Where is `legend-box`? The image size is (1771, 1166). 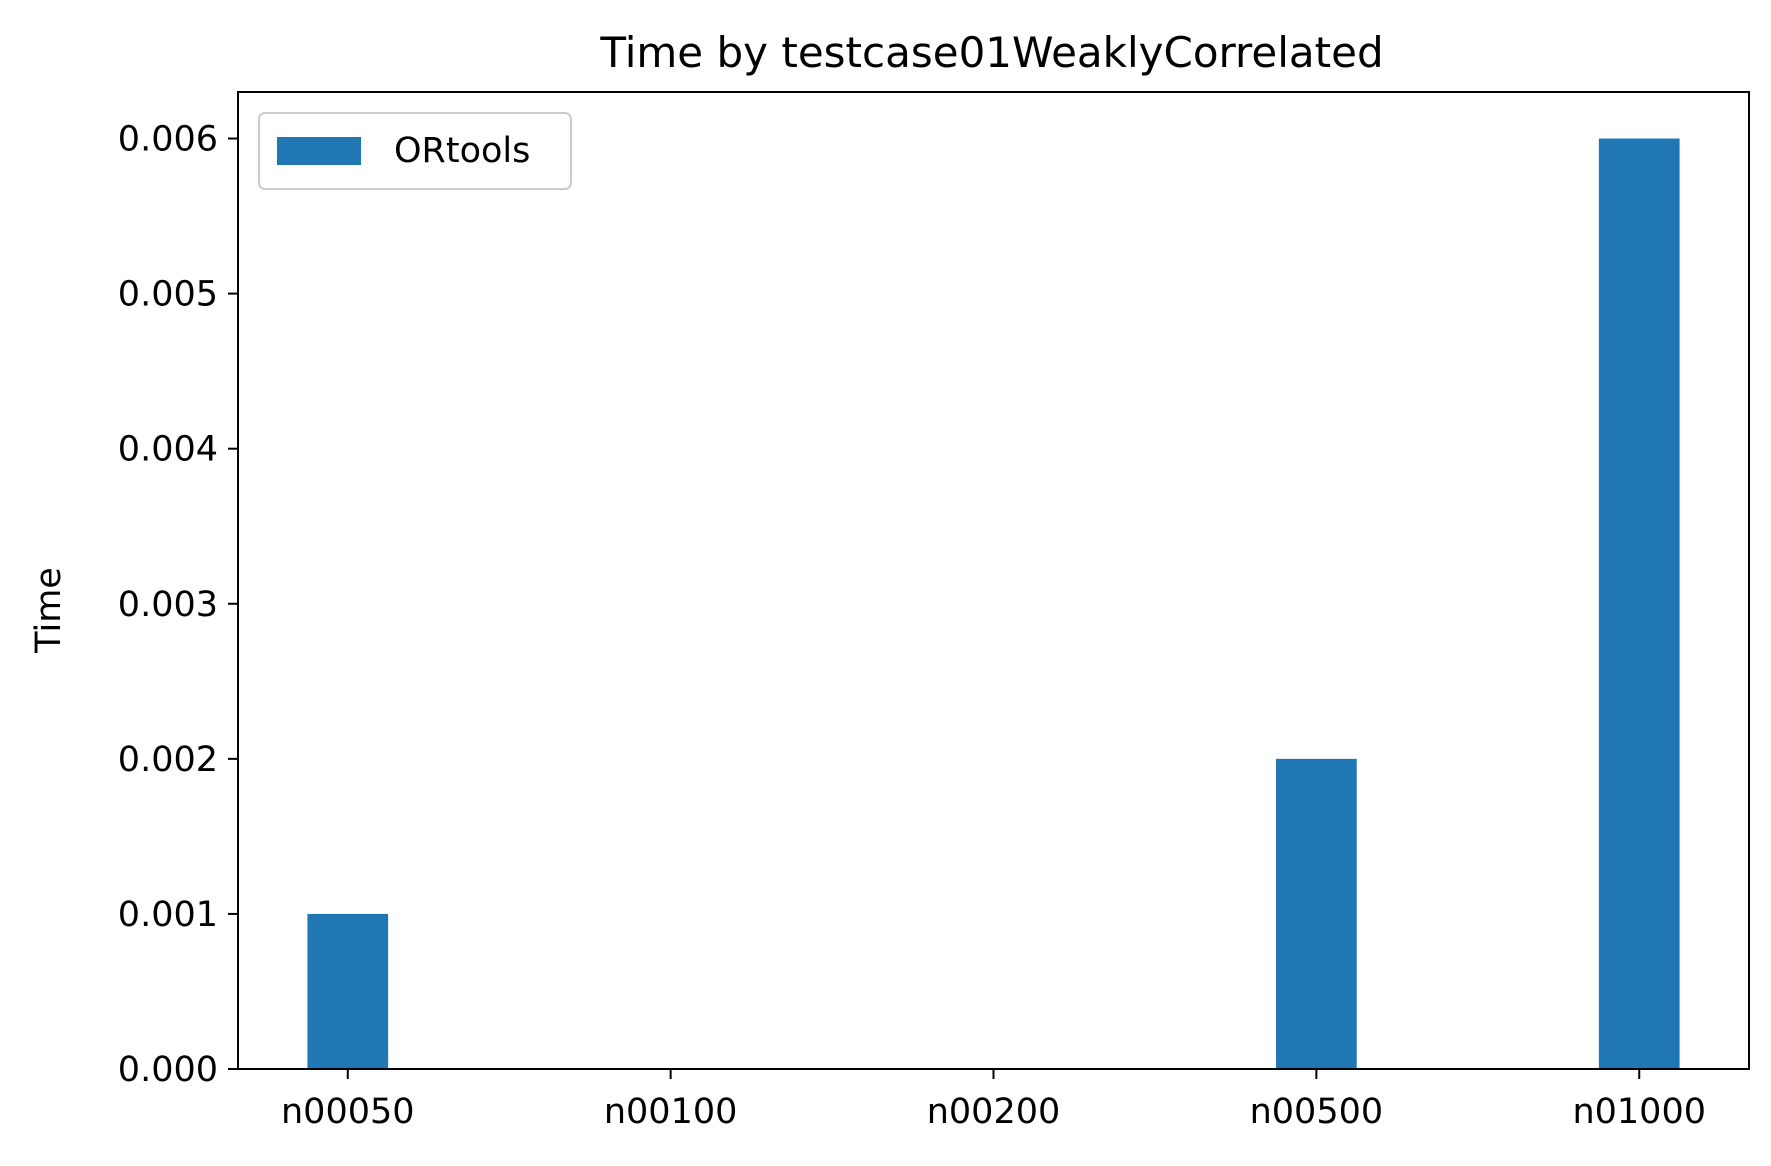 legend-box is located at coordinates (415, 151).